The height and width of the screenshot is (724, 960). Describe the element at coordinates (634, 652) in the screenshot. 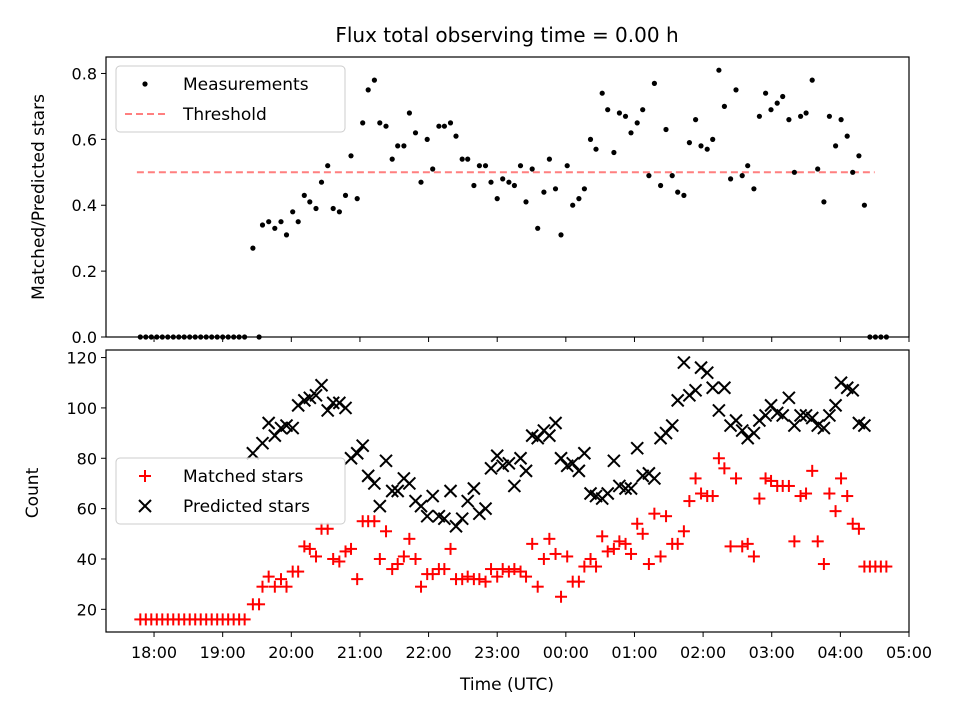

I see `x-tick-label: 01:00` at that location.